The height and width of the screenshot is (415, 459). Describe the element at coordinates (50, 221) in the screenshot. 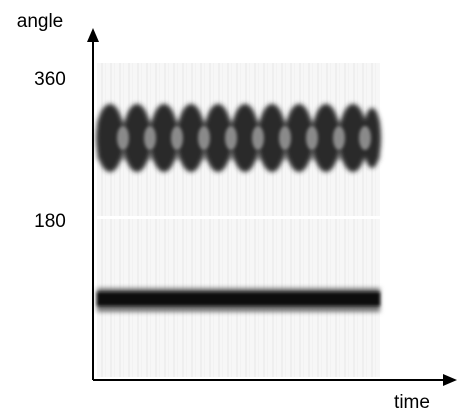

I see `y-tick-label: 180` at that location.